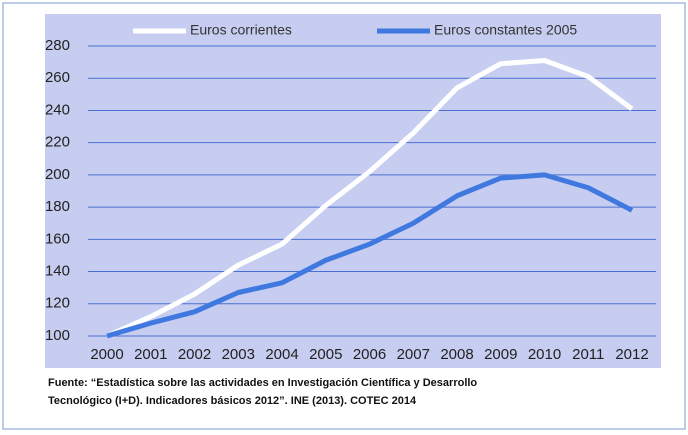  What do you see at coordinates (57, 238) in the screenshot?
I see `y-tick-label: 160` at bounding box center [57, 238].